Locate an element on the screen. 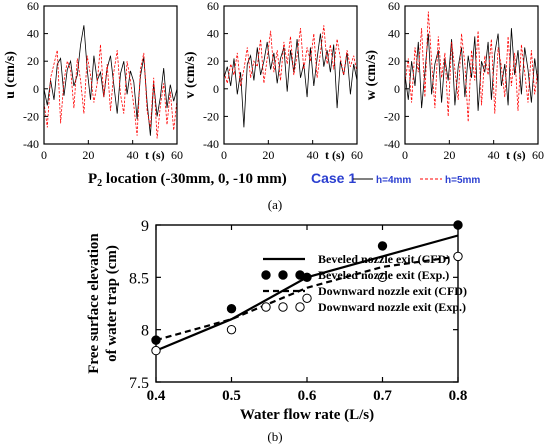  x-axis-label: Water flow rate (L/s) is located at coordinates (307, 415).